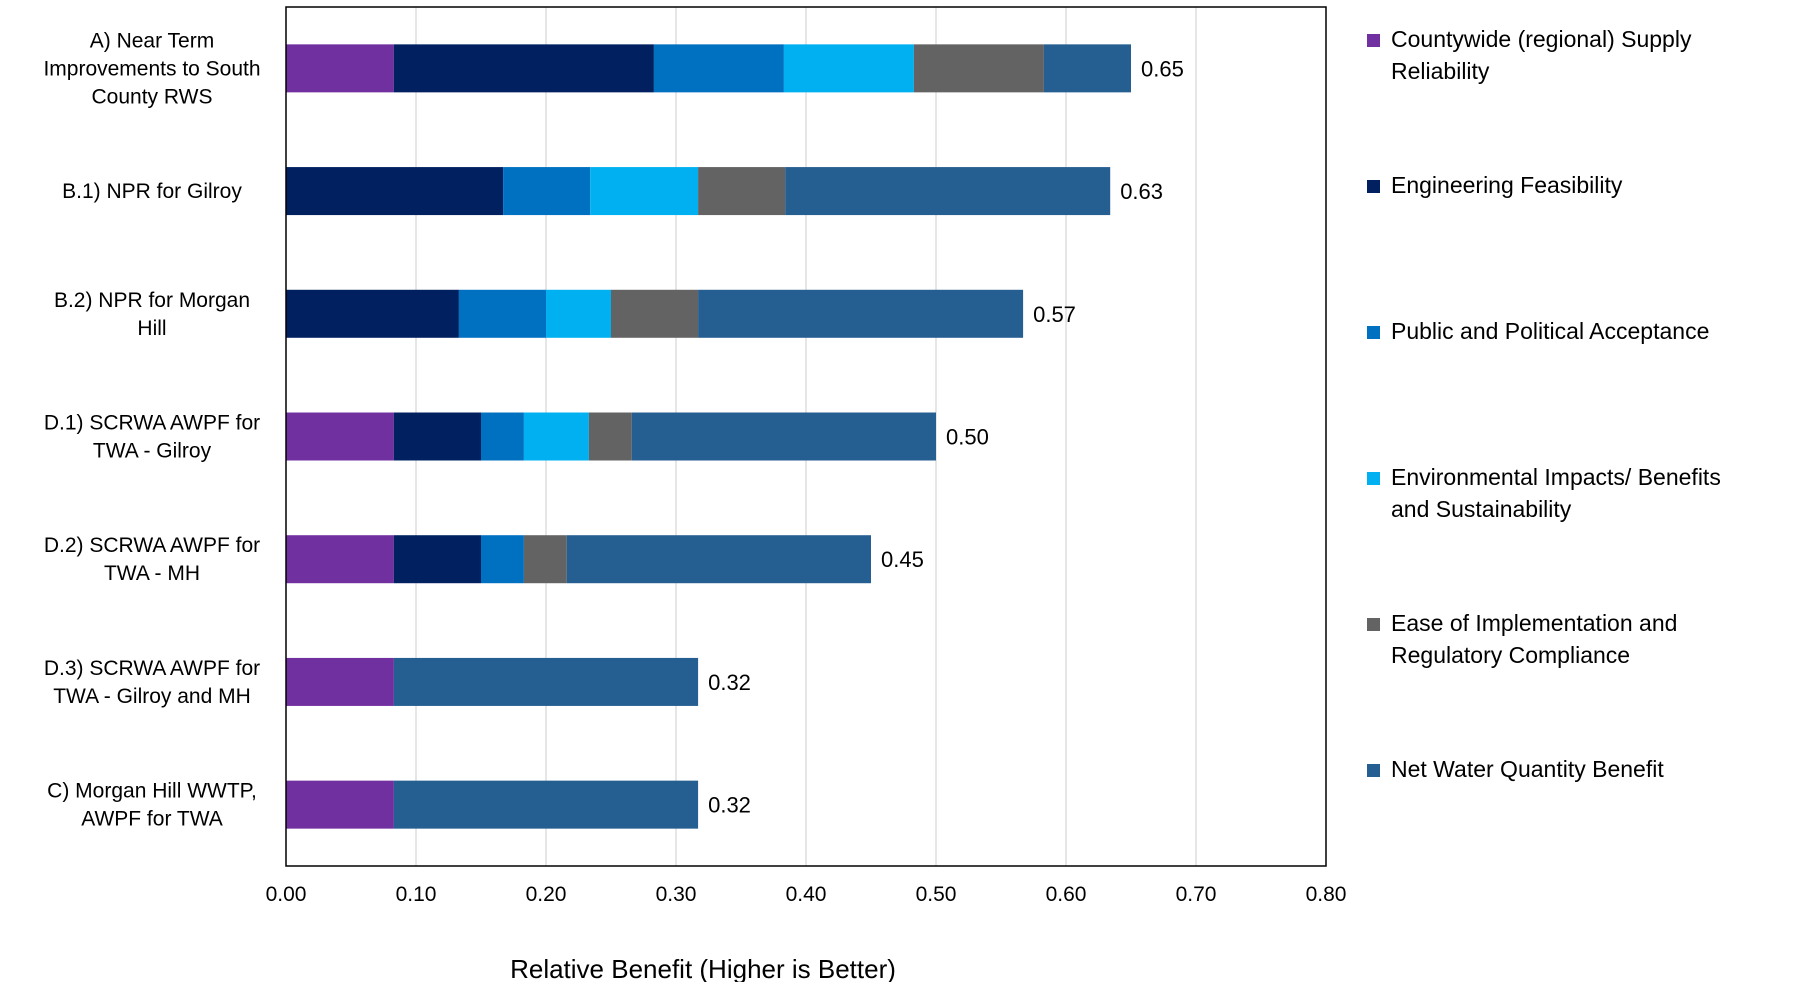 The width and height of the screenshot is (1796, 982). Describe the element at coordinates (806, 894) in the screenshot. I see `x-tick-label: 0.40` at that location.